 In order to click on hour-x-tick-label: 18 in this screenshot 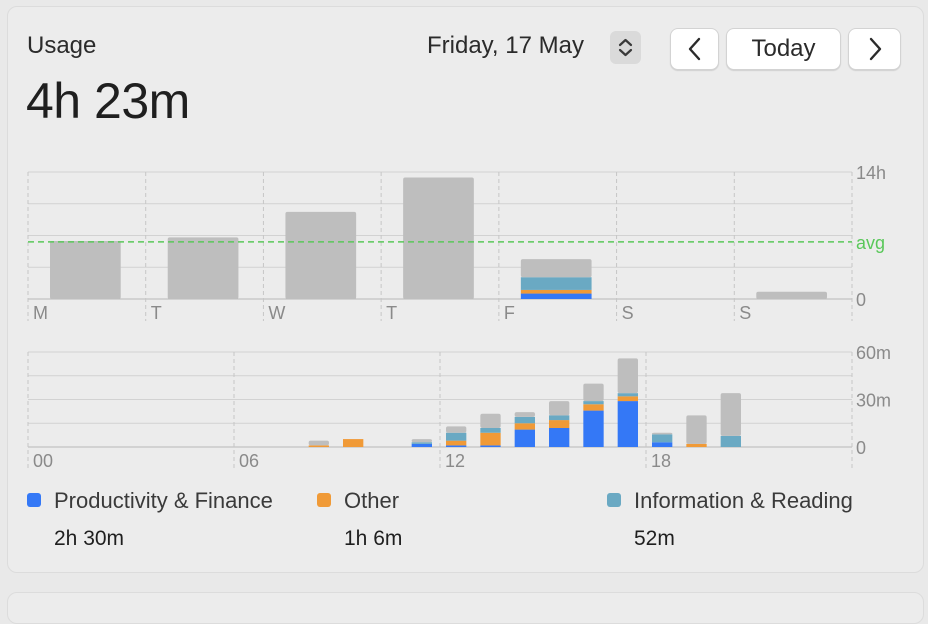, I will do `click(661, 461)`.